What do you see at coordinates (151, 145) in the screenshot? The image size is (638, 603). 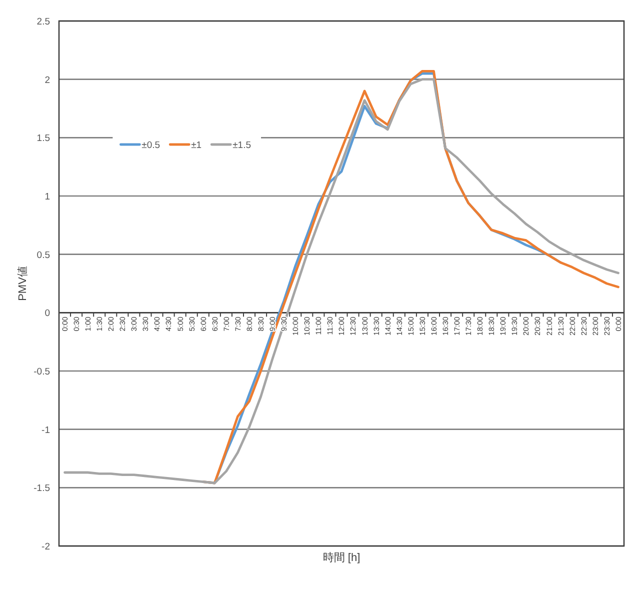 I see `legend-label: ±0.5` at bounding box center [151, 145].